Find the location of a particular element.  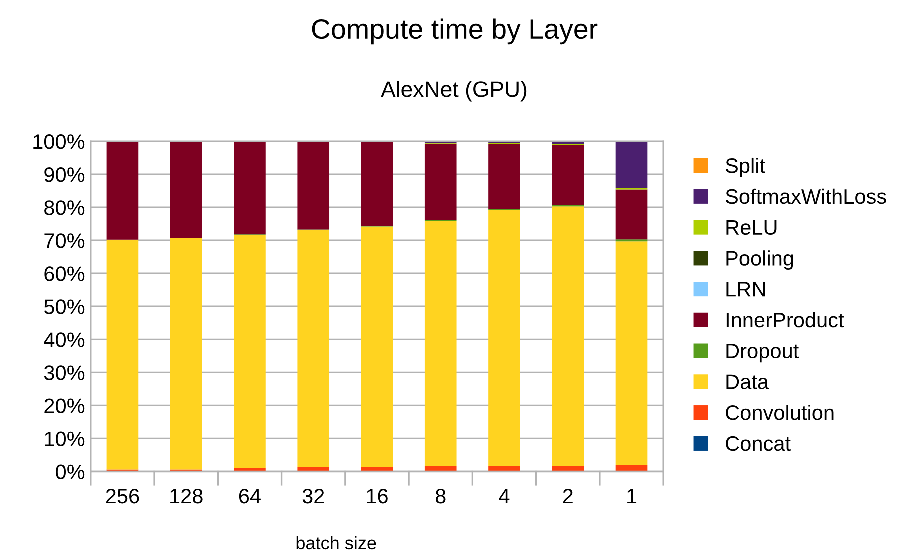

legend-label: LRN is located at coordinates (745, 289).